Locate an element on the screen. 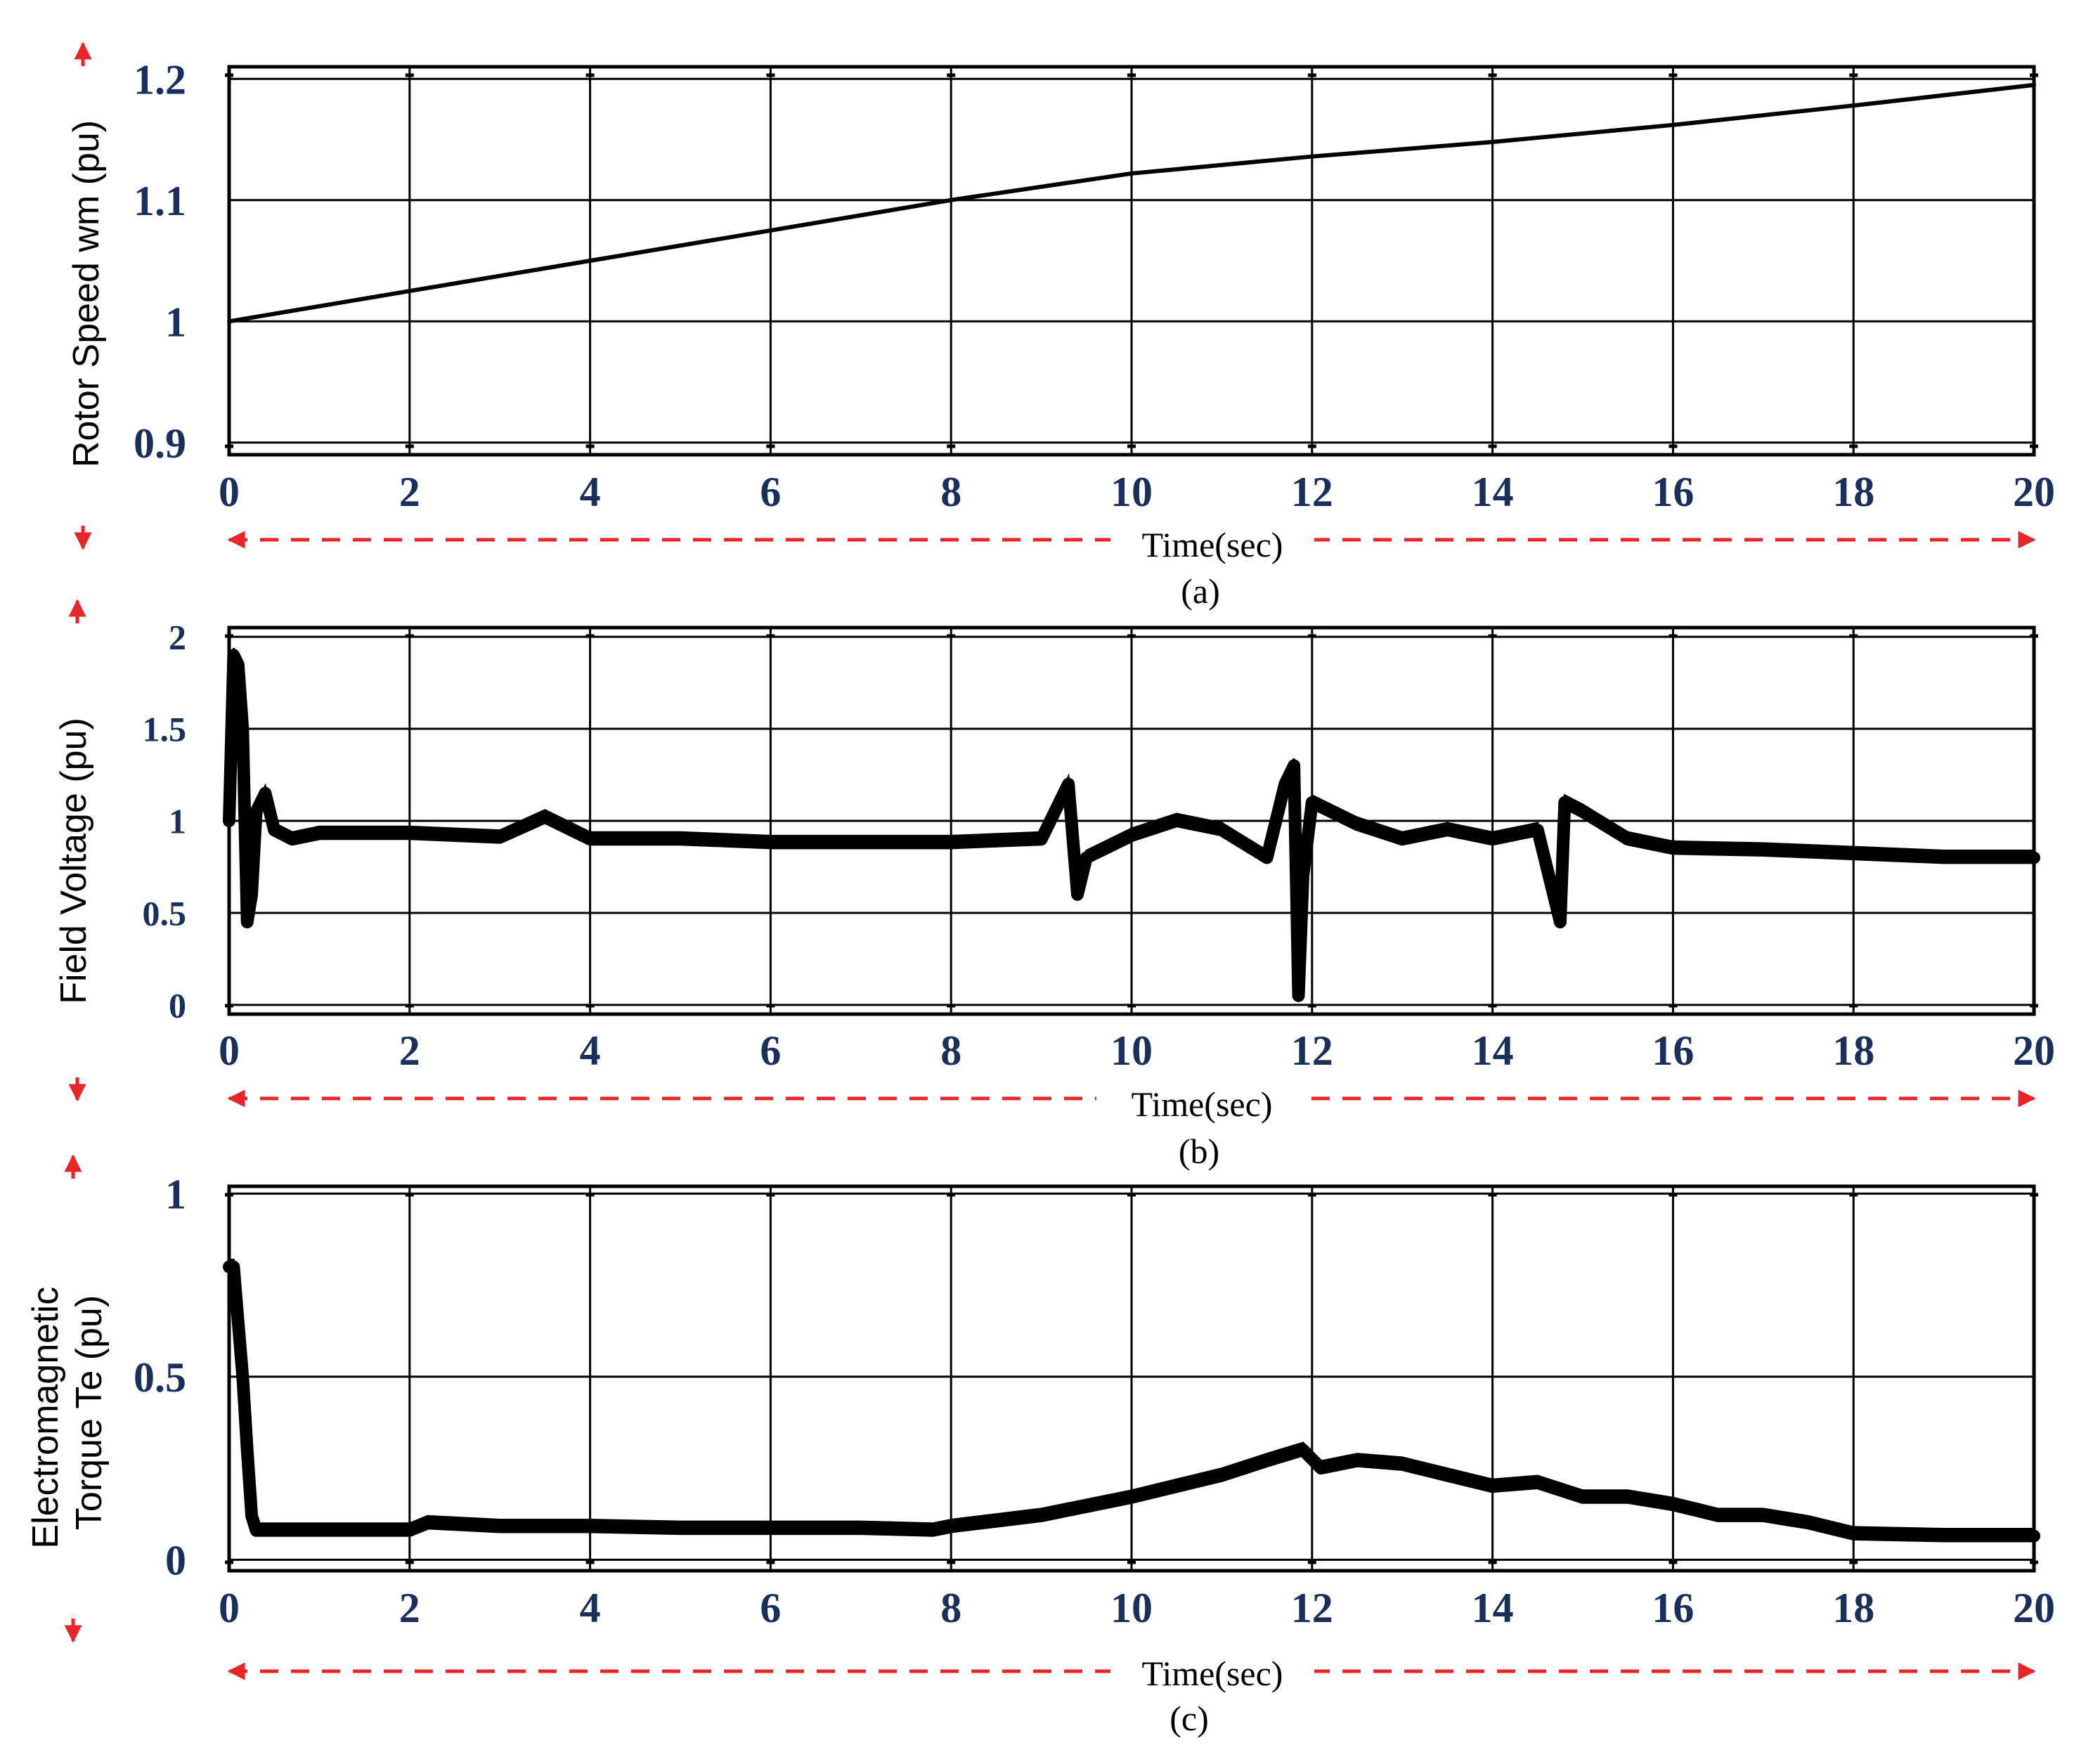 The image size is (2086, 1764). torque-y-tick-label: 0.5 is located at coordinates (160, 1377).